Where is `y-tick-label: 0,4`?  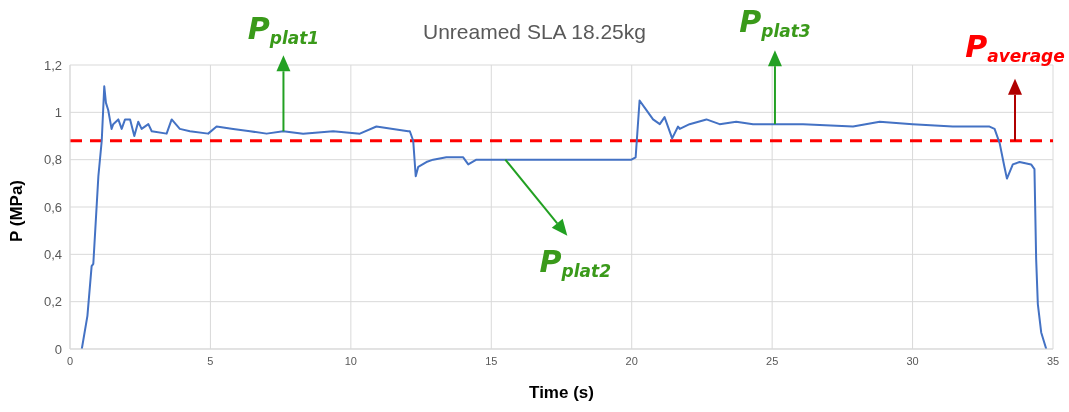
y-tick-label: 0,4 is located at coordinates (52, 254).